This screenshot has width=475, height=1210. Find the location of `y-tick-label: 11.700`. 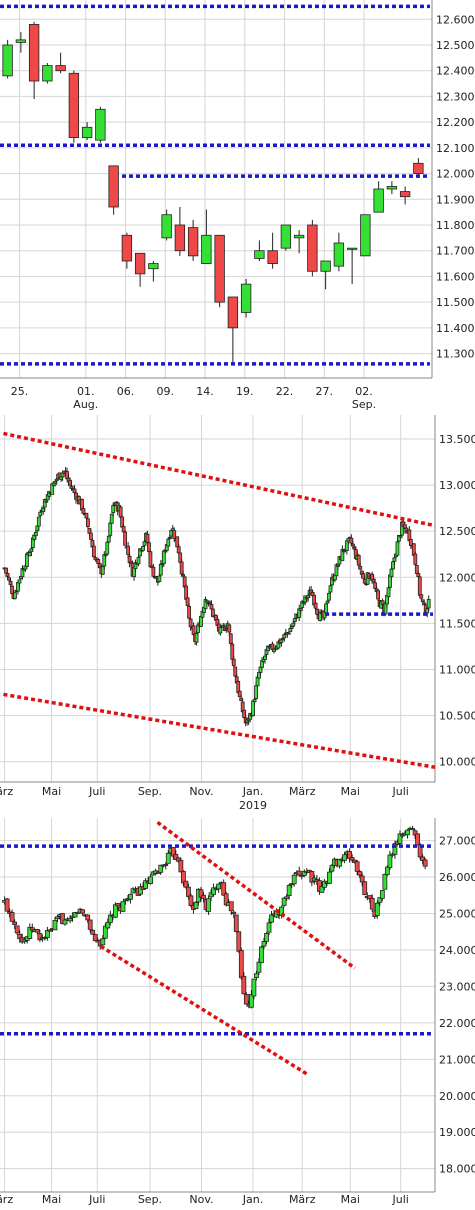

y-tick-label: 11.700 is located at coordinates (455, 251).